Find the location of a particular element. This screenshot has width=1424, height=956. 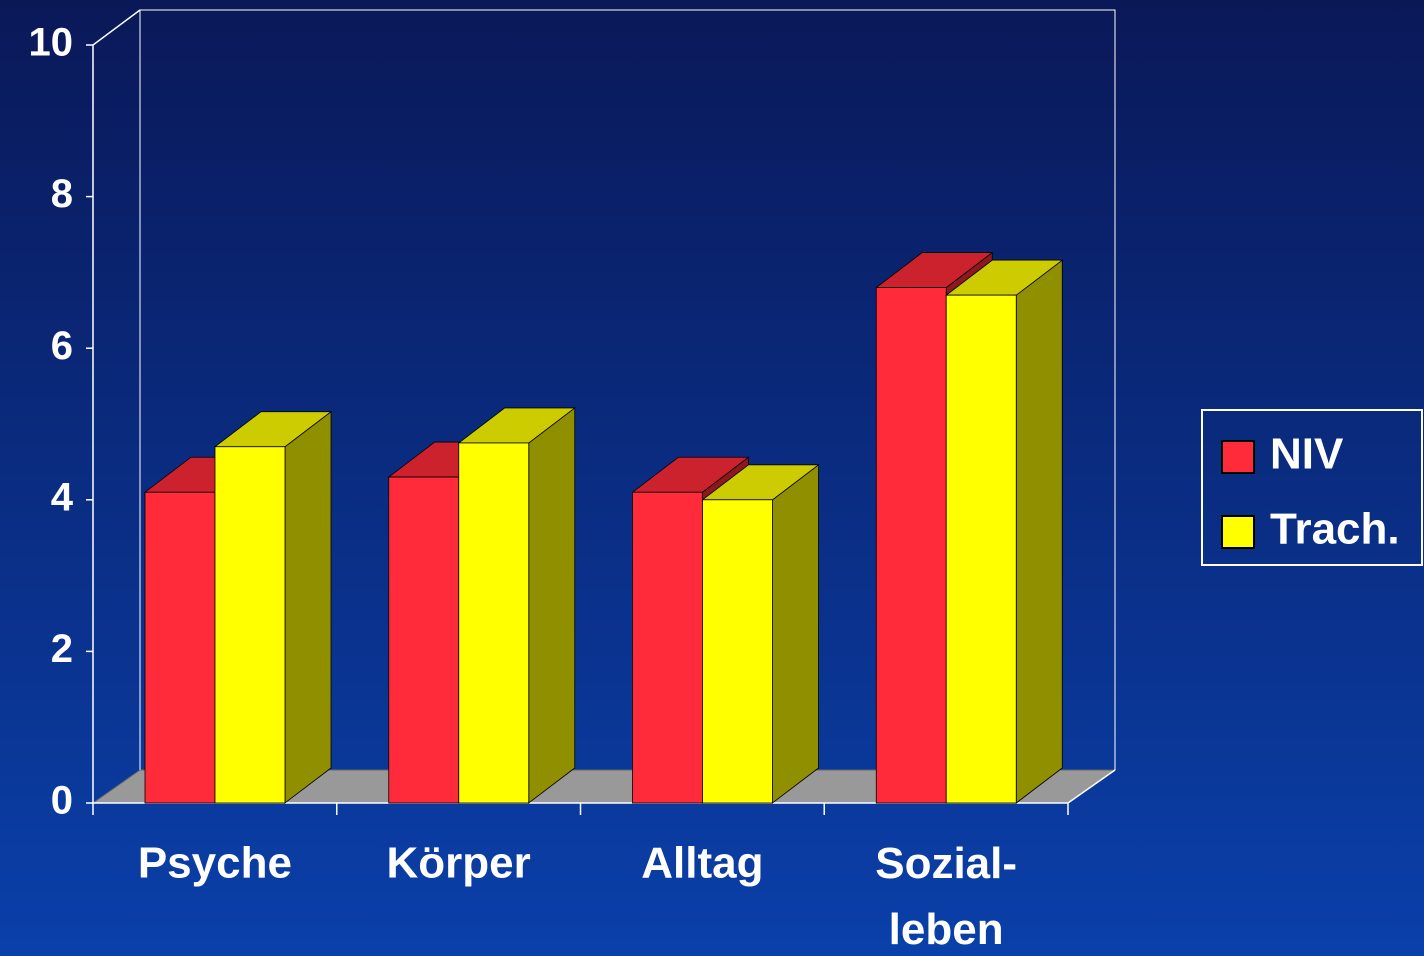

y-tick-label: 2 is located at coordinates (62, 649).